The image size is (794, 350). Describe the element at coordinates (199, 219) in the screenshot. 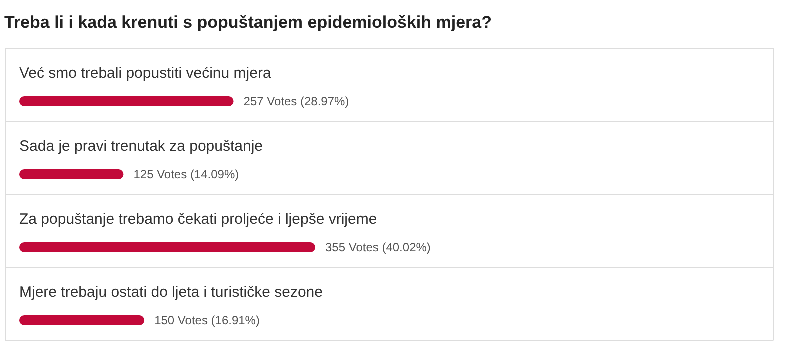

I see `y-tick-label: Za popuštanje trebamo čekati proljeće i ljepše vrijeme` at that location.